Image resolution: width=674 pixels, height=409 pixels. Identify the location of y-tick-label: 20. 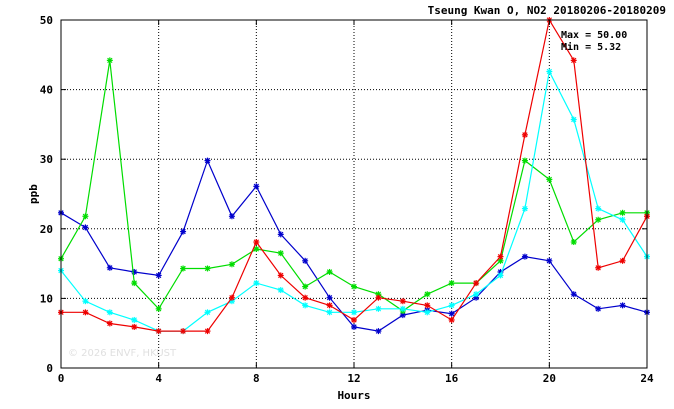
(46, 229).